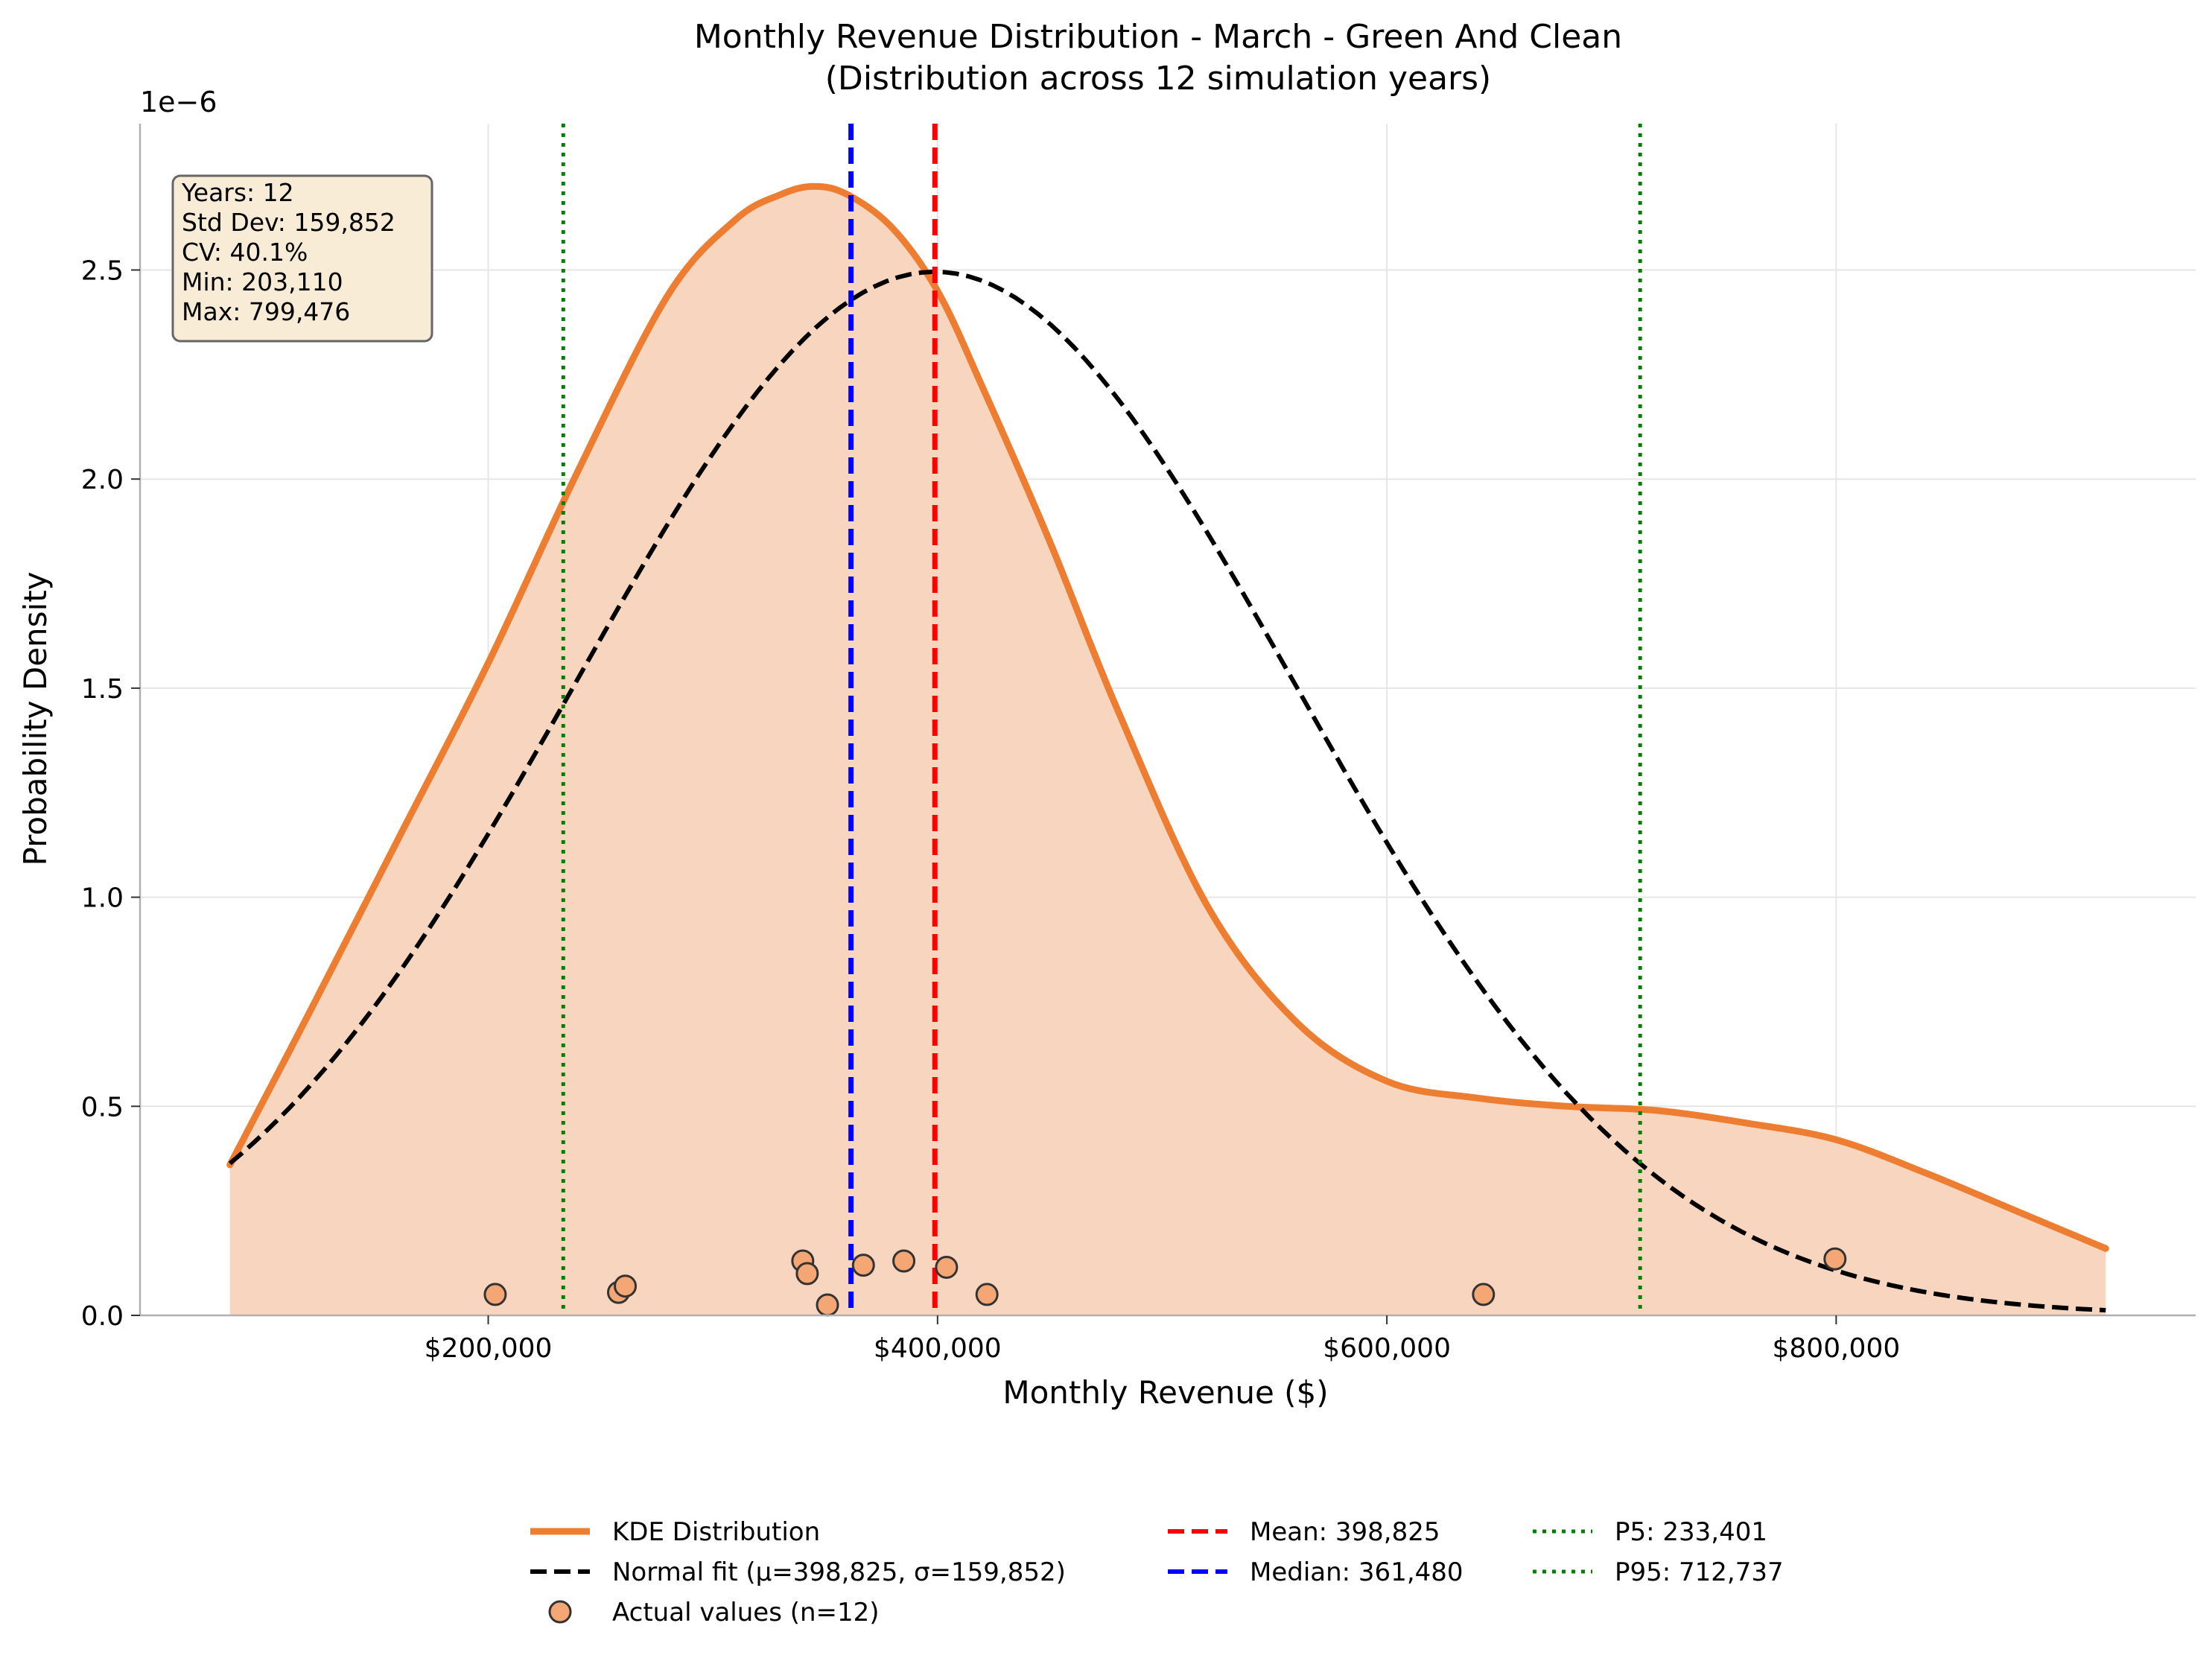  I want to click on legend-label: Median: 361,480, so click(1356, 1572).